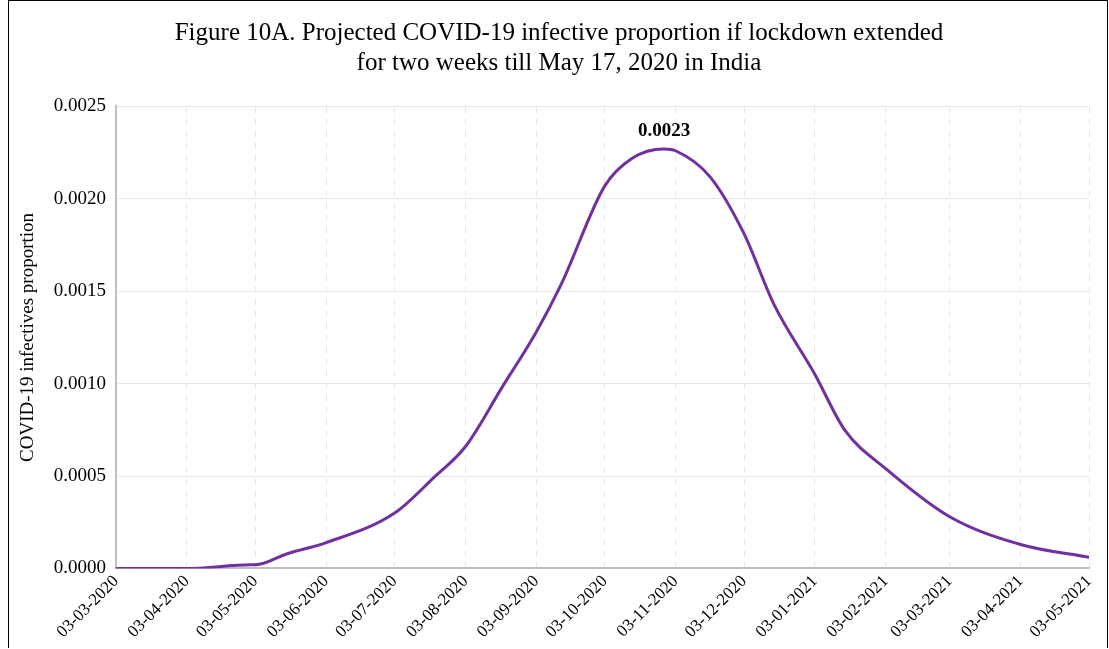  Describe the element at coordinates (80, 197) in the screenshot. I see `y-tick-label: 0.0020` at that location.